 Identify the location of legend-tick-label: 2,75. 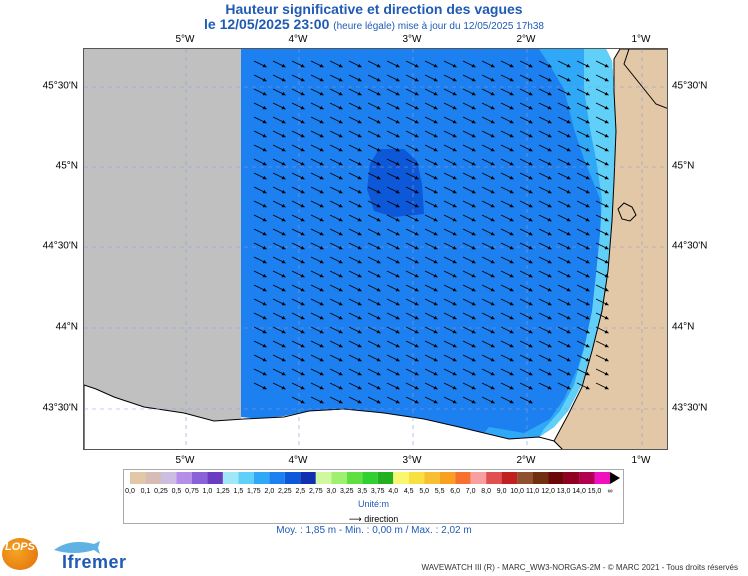
(315, 491).